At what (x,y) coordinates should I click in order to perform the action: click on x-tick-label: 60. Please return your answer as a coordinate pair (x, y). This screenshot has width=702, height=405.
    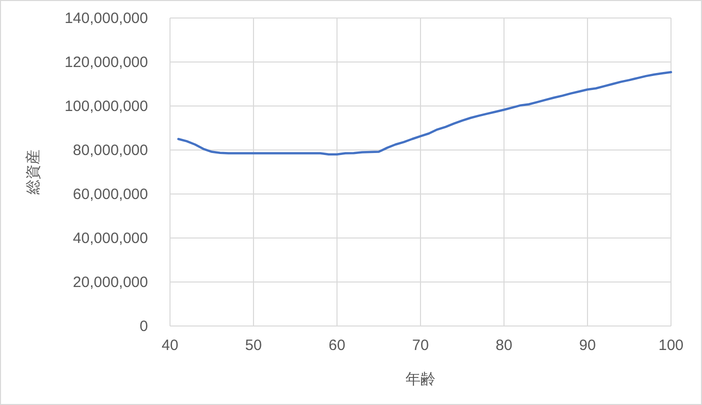
    Looking at the image, I should click on (337, 345).